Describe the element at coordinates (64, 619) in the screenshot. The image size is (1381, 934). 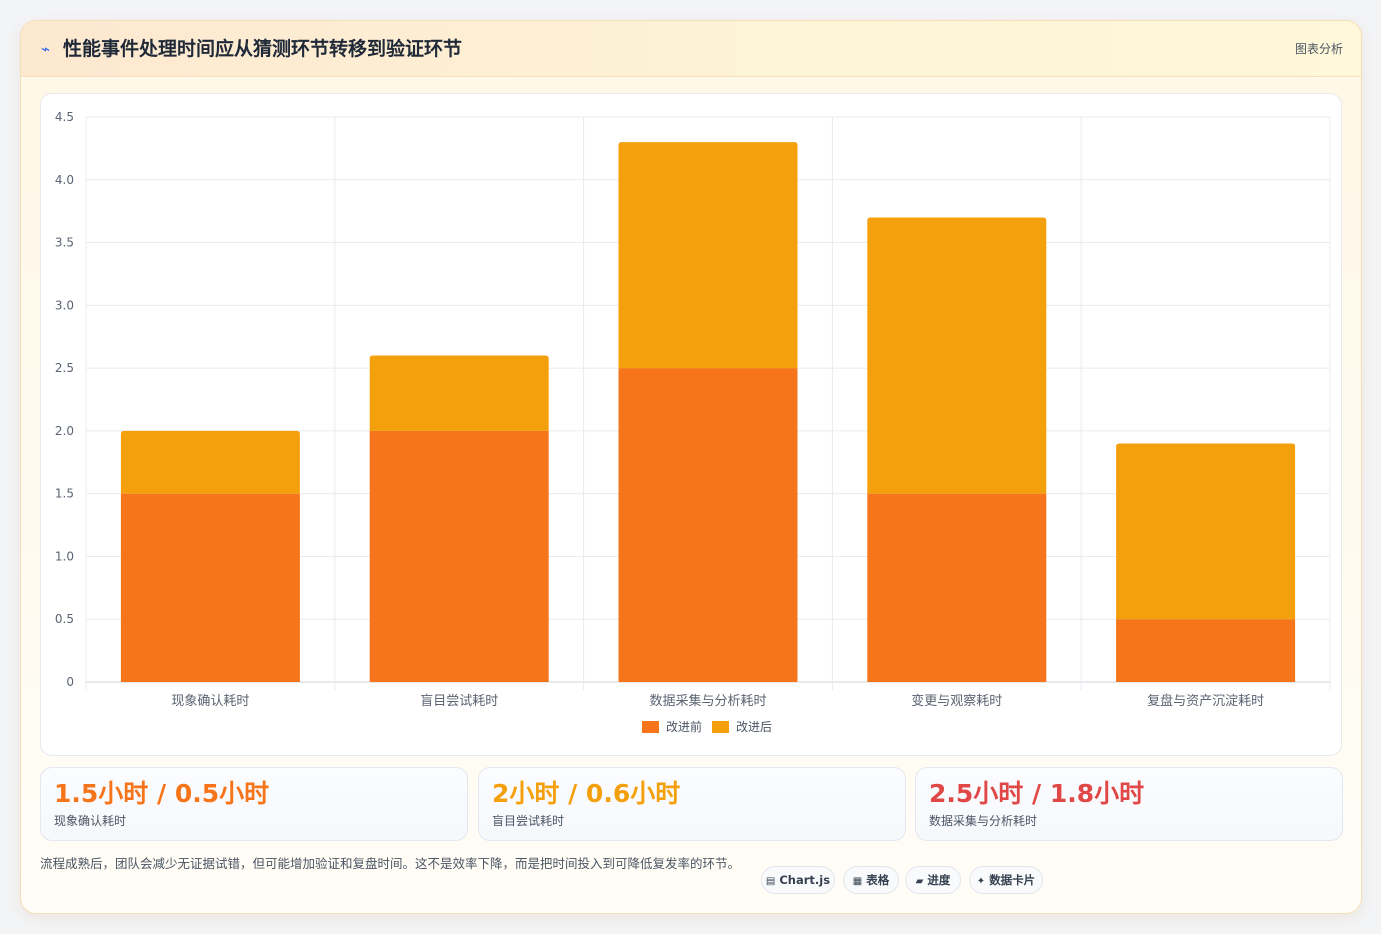
I see `y-tick-label: 0.5` at that location.